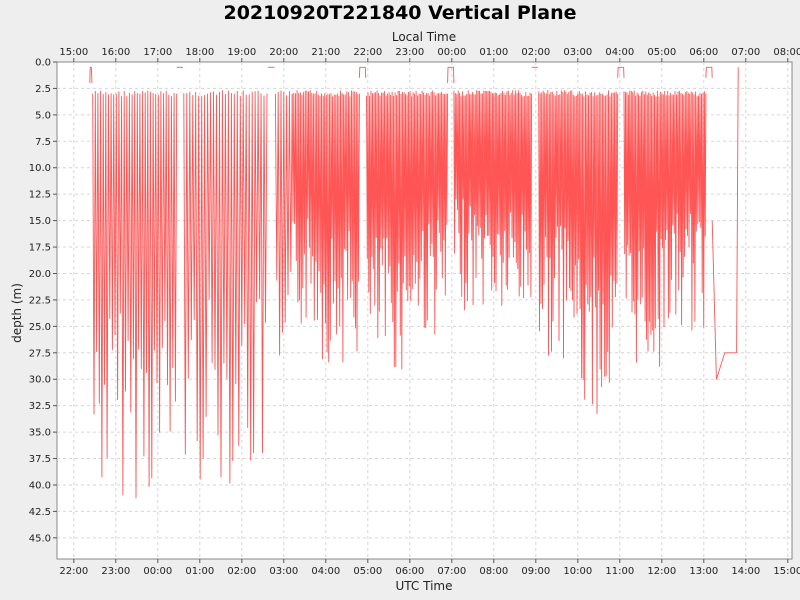 This screenshot has height=600, width=800. Describe the element at coordinates (40, 538) in the screenshot. I see `y-tick-label: 45.0` at that location.